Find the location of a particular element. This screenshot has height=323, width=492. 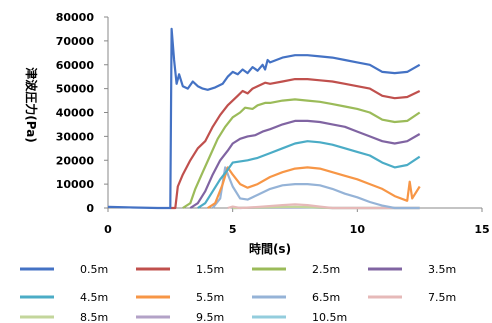

series-line-7.5m is located at coordinates (323, 206).